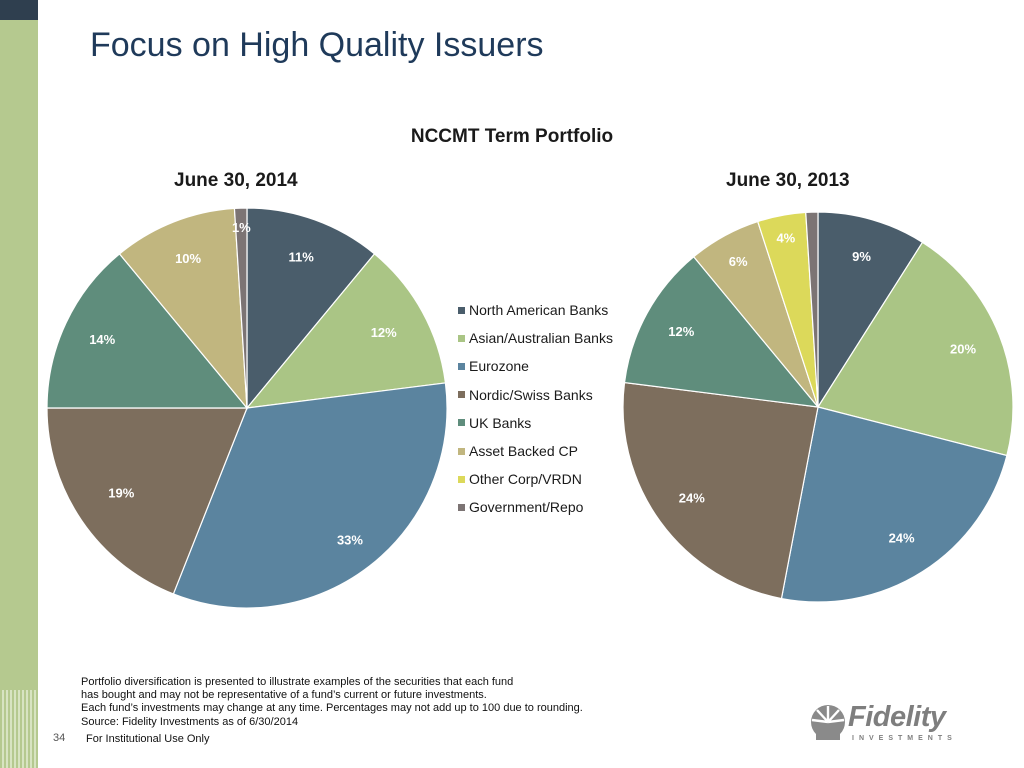  I want to click on legend-item: Other Corp/VRDN, so click(535, 479).